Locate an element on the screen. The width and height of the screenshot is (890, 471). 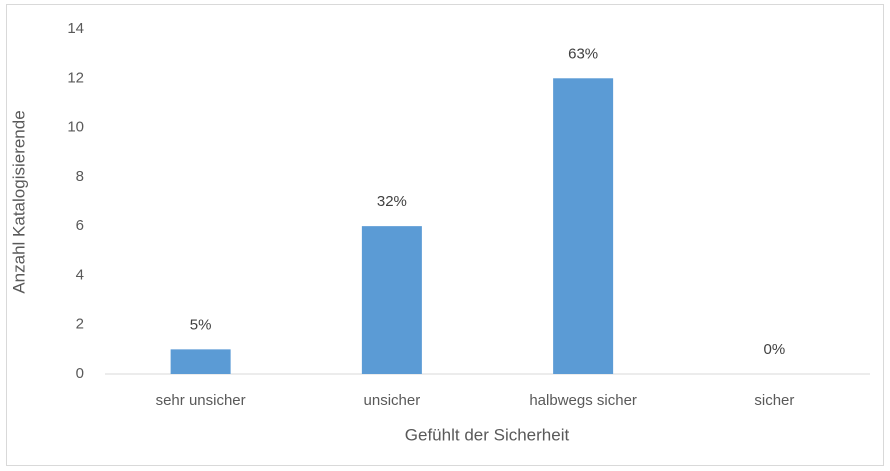
y-tick-label: 12 is located at coordinates (75, 77).